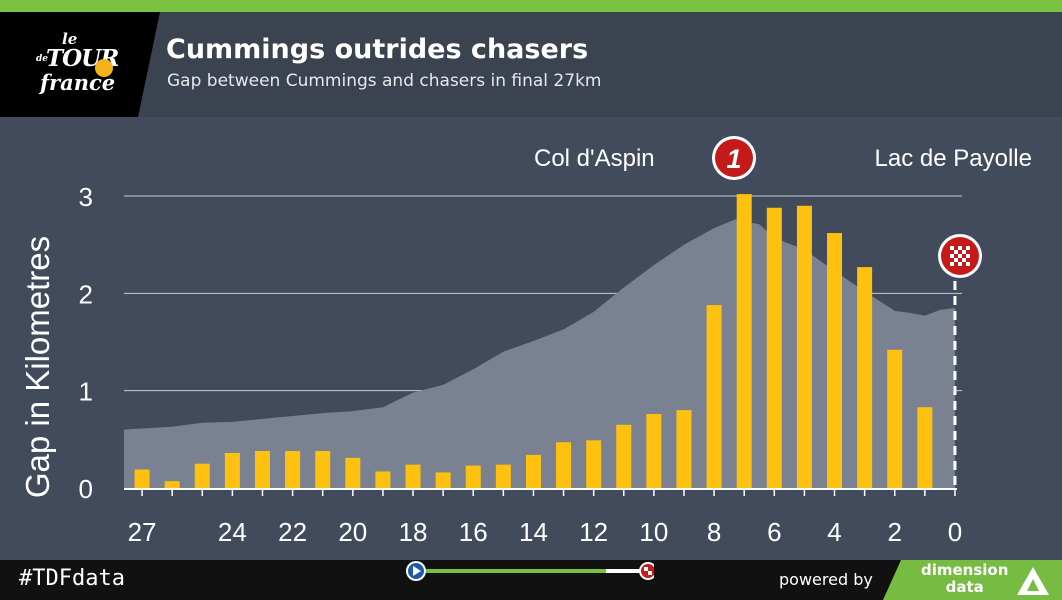 This screenshot has height=600, width=1062. I want to click on brand-line-2: data, so click(964, 587).